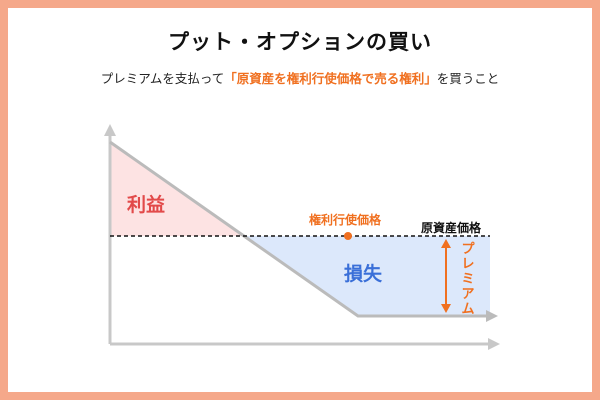 The height and width of the screenshot is (400, 600). What do you see at coordinates (363, 274) in the screenshot?
I see `loss-label: 損失` at bounding box center [363, 274].